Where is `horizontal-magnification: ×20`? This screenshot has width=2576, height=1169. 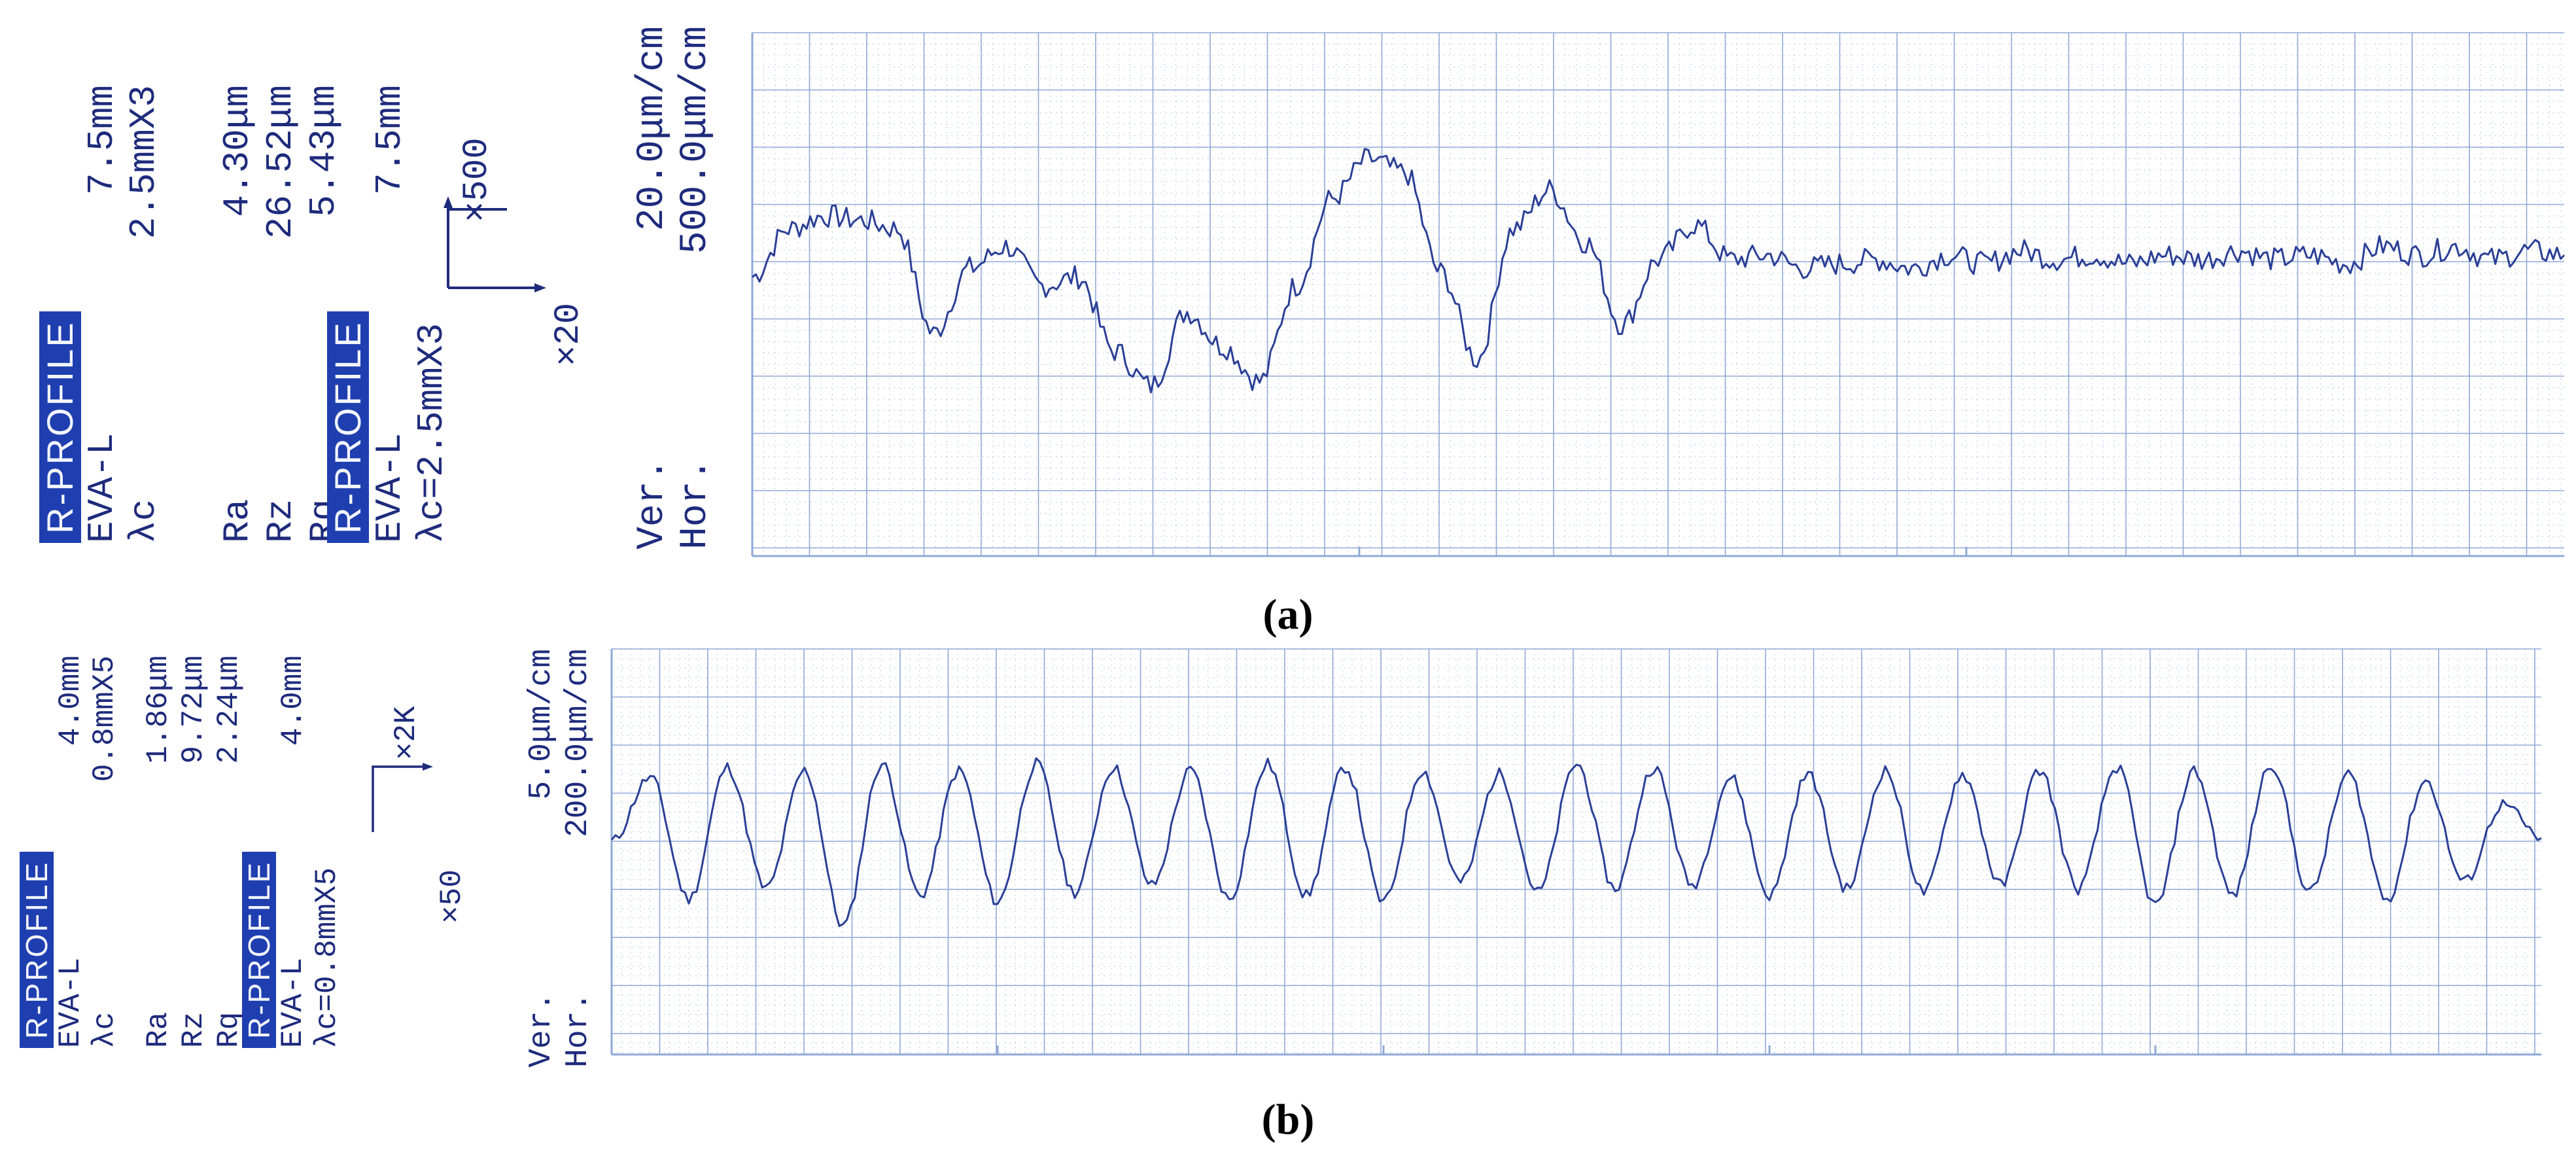
horizontal-magnification: ×20 is located at coordinates (569, 334).